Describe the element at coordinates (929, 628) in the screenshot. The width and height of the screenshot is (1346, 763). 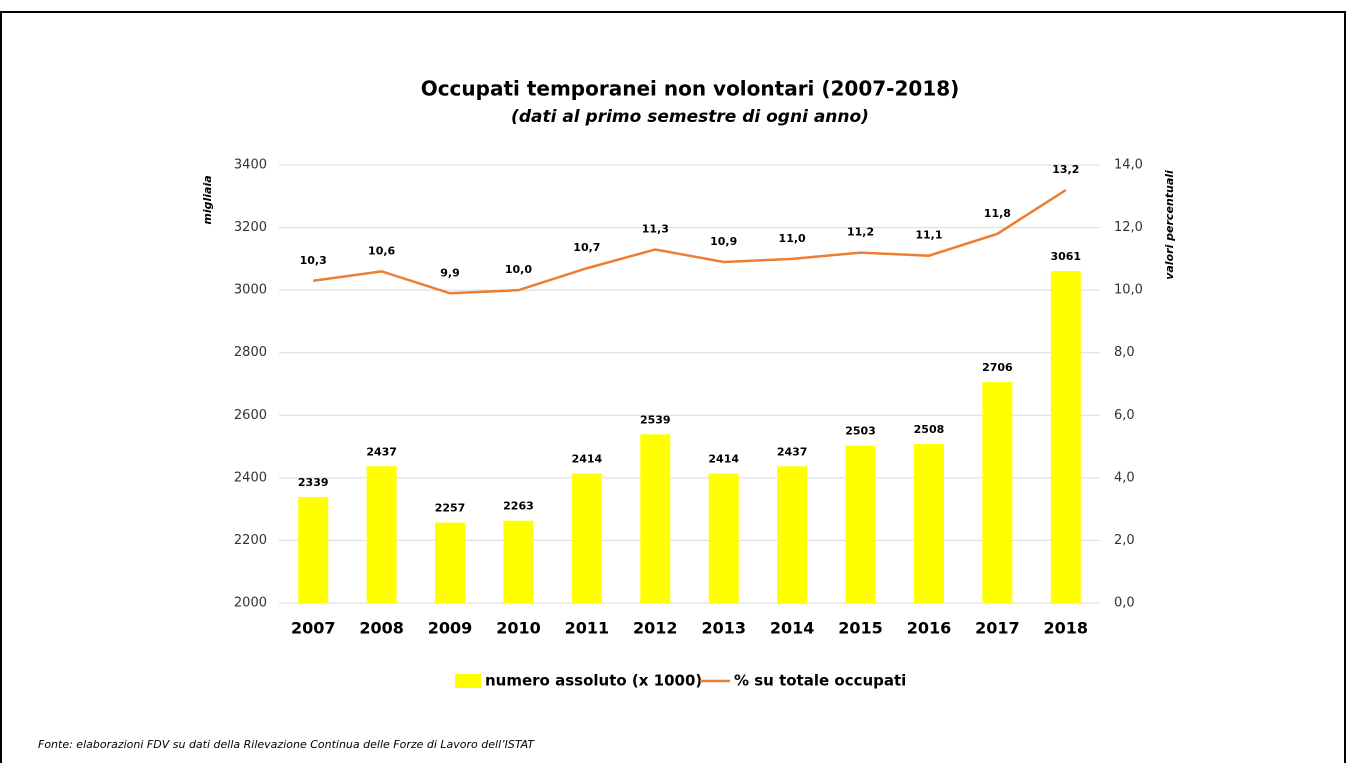
I see `x-tick-label: 2016` at that location.